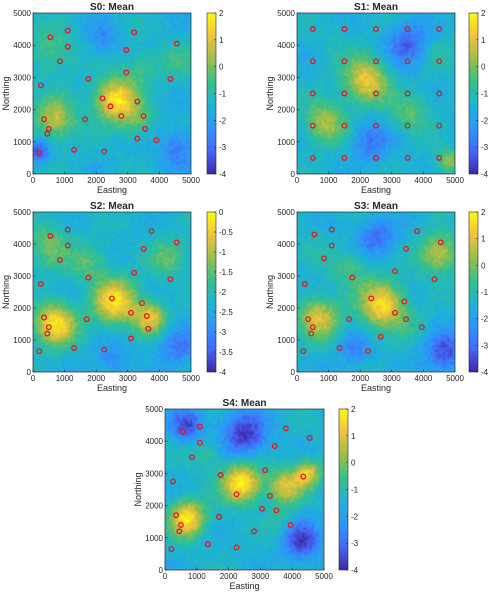 The width and height of the screenshot is (500, 597). I want to click on y-tick-label: 4000, so click(286, 45).